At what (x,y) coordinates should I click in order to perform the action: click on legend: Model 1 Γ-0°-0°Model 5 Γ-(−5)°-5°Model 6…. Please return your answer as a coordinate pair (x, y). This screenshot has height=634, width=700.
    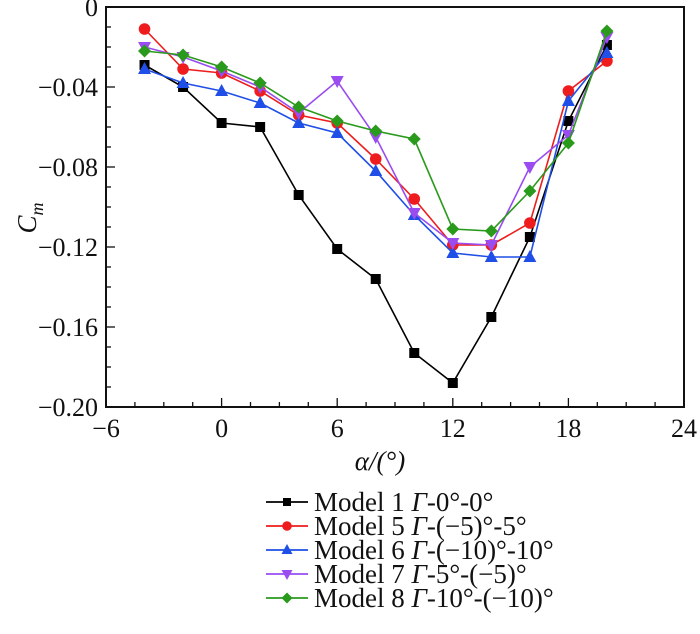
    Looking at the image, I should click on (410, 550).